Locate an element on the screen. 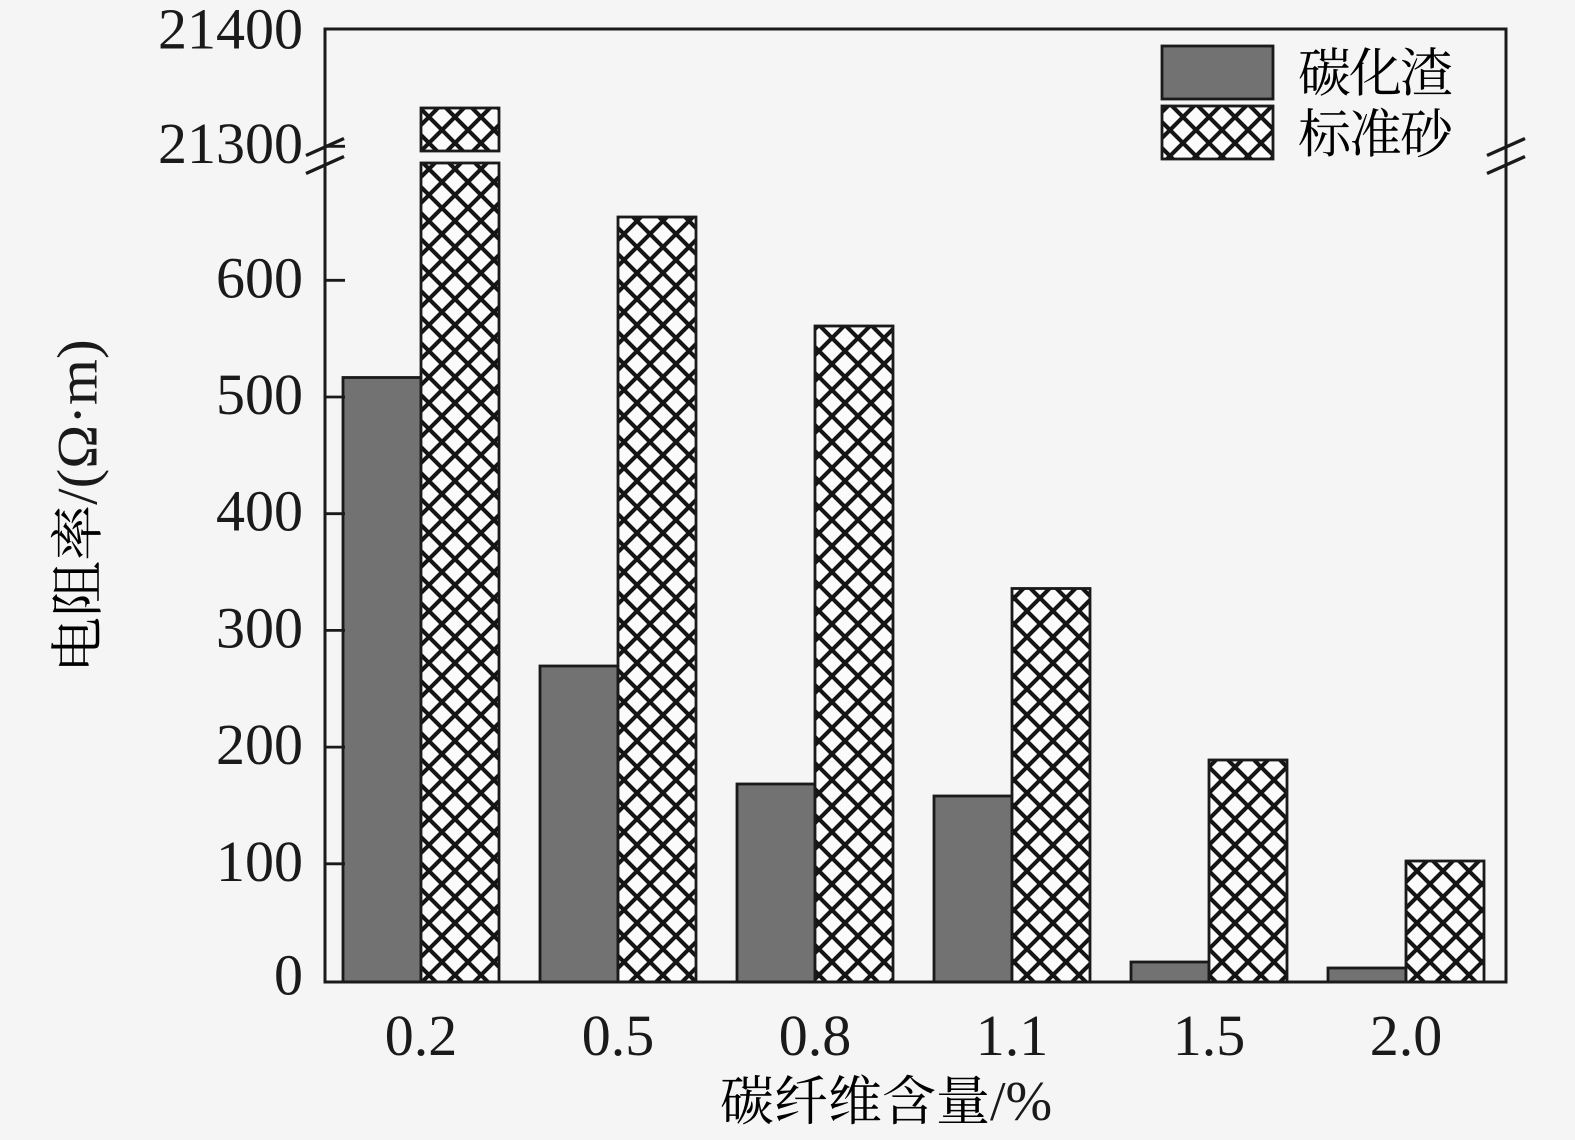  svg-text: 2.0 is located at coordinates (1406, 1035).